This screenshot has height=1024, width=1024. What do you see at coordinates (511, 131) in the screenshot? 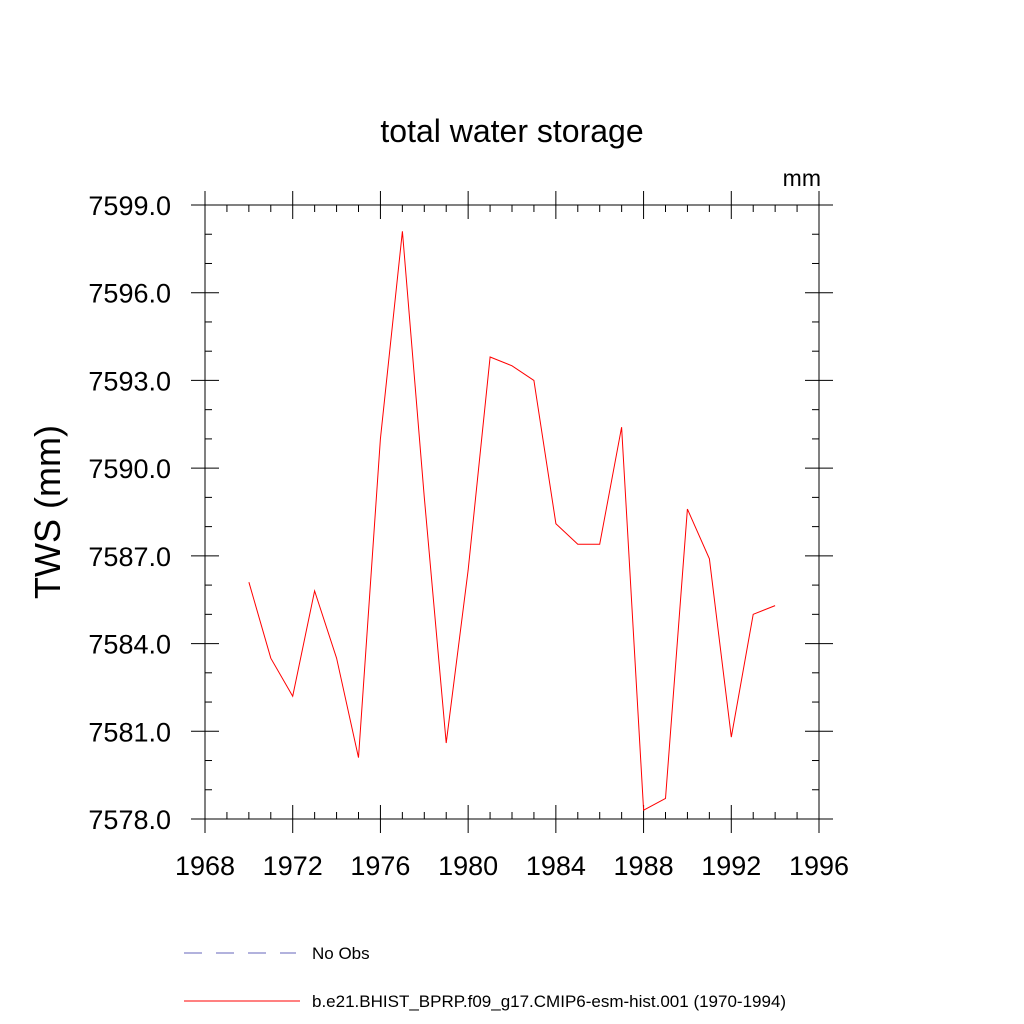
I see `chart-title: total water storage` at bounding box center [511, 131].